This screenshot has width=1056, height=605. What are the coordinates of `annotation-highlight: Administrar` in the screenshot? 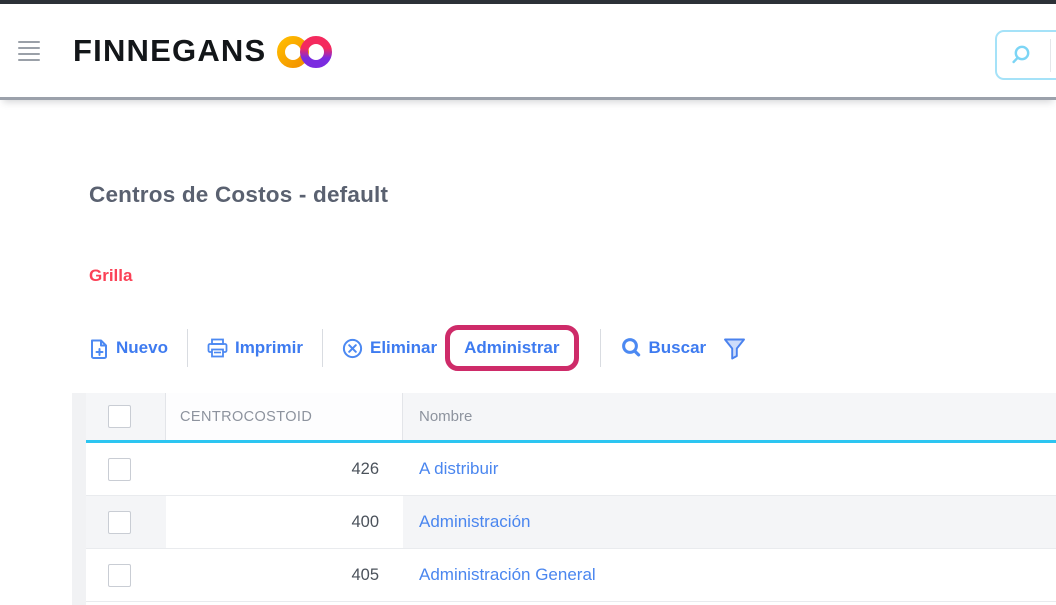 It's located at (512, 348).